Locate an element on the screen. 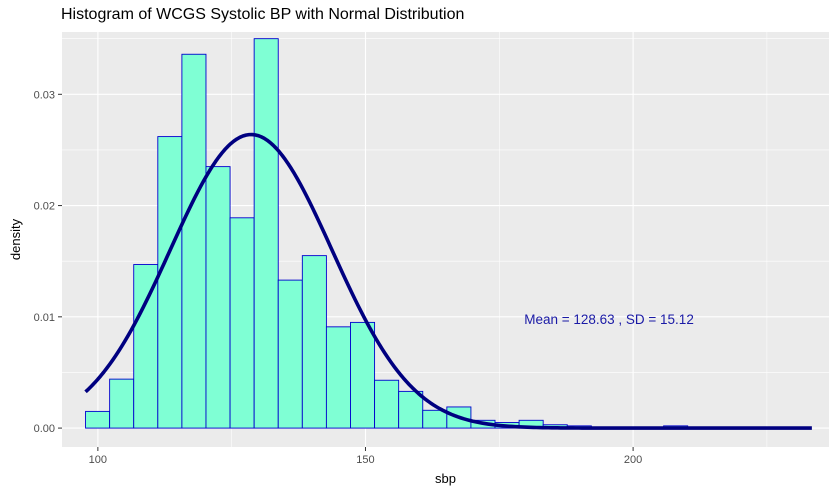  x-tick-labels: 100 150 200 is located at coordinates (366, 460).